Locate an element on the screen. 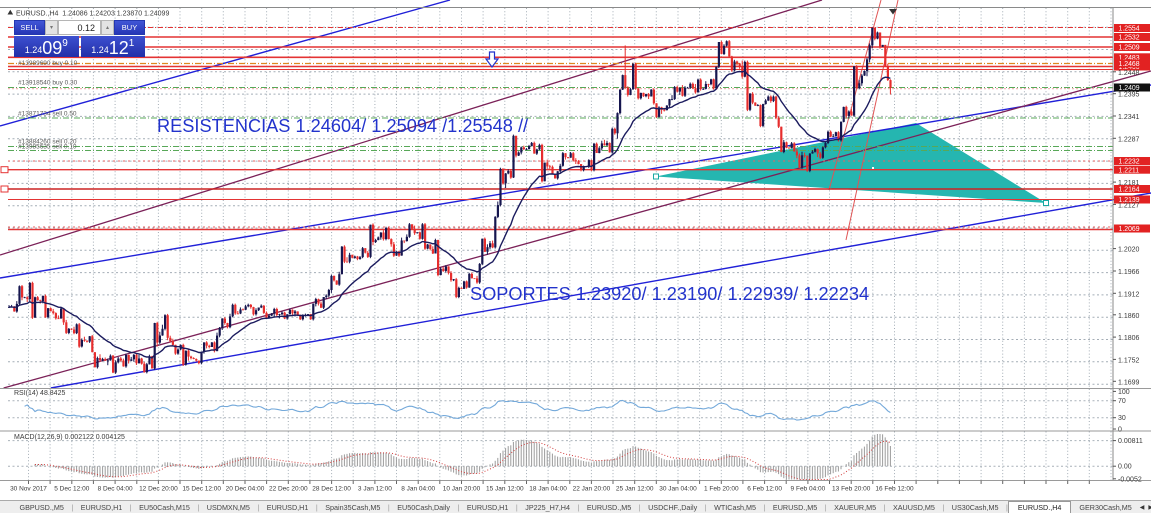 This screenshot has width=1151, height=527. svg-text: 25 Jan 12:00 is located at coordinates (635, 489).